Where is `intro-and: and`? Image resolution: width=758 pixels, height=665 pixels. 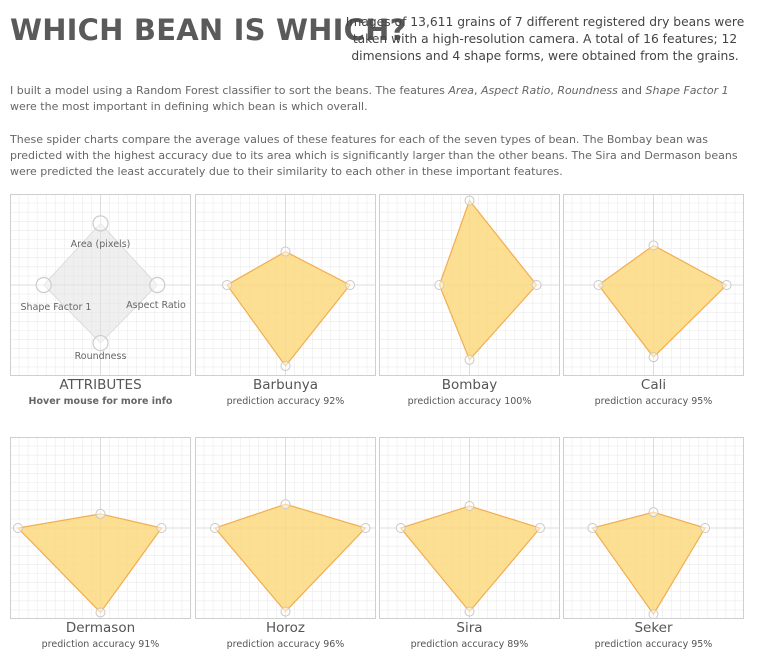 intro-and: and is located at coordinates (631, 90).